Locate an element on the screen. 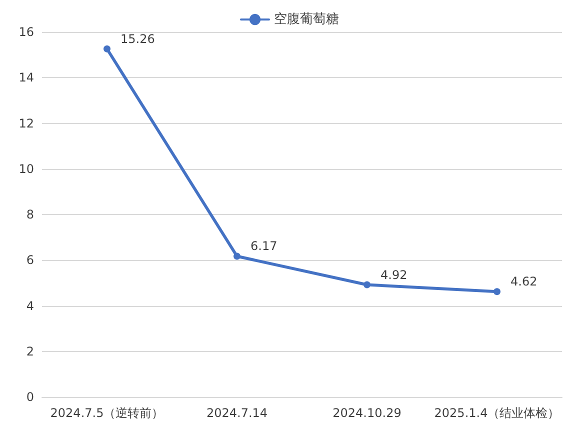  x-tick-label: 2024.7.14 is located at coordinates (237, 413).